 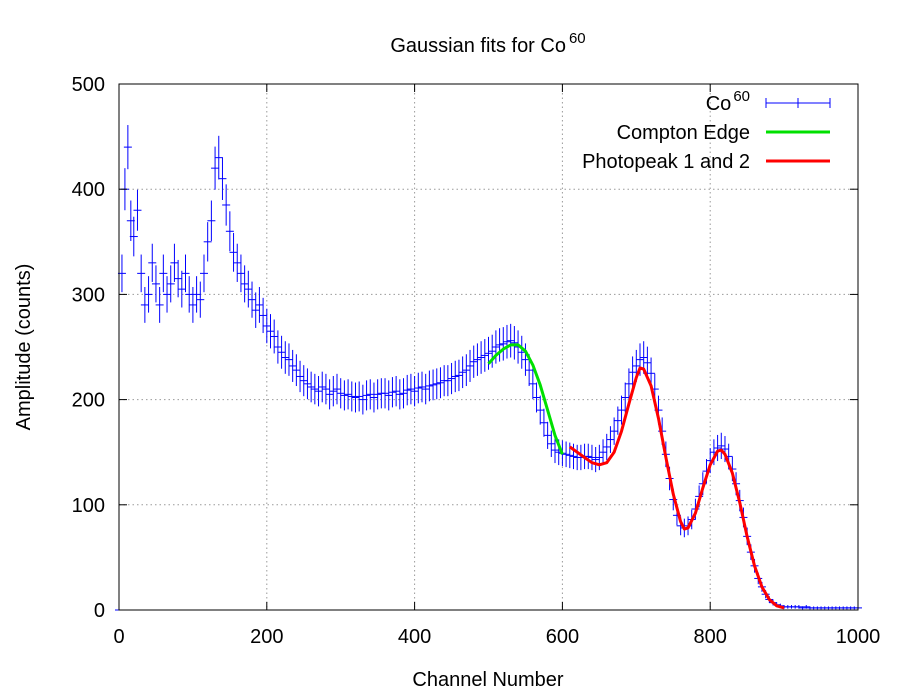 I want to click on legend-label-compton-edge: Compton Edge, so click(x=683, y=133).